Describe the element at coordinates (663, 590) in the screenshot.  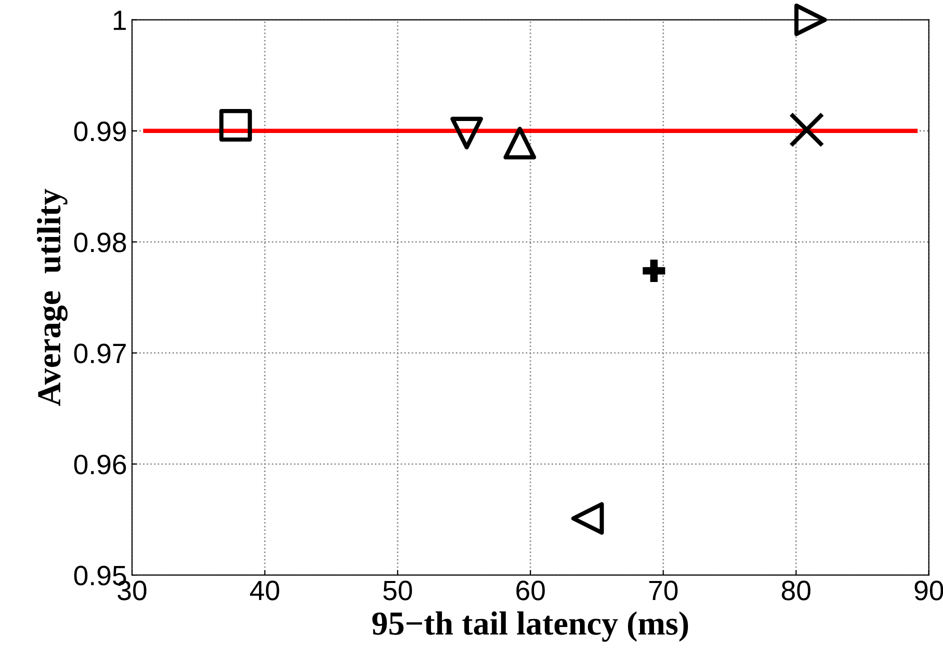
I see `x-tick-label: 70` at that location.